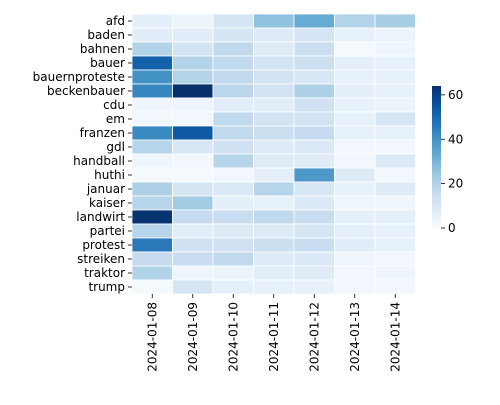  Describe the element at coordinates (101, 259) in the screenshot. I see `y-tick-label: streiken` at that location.